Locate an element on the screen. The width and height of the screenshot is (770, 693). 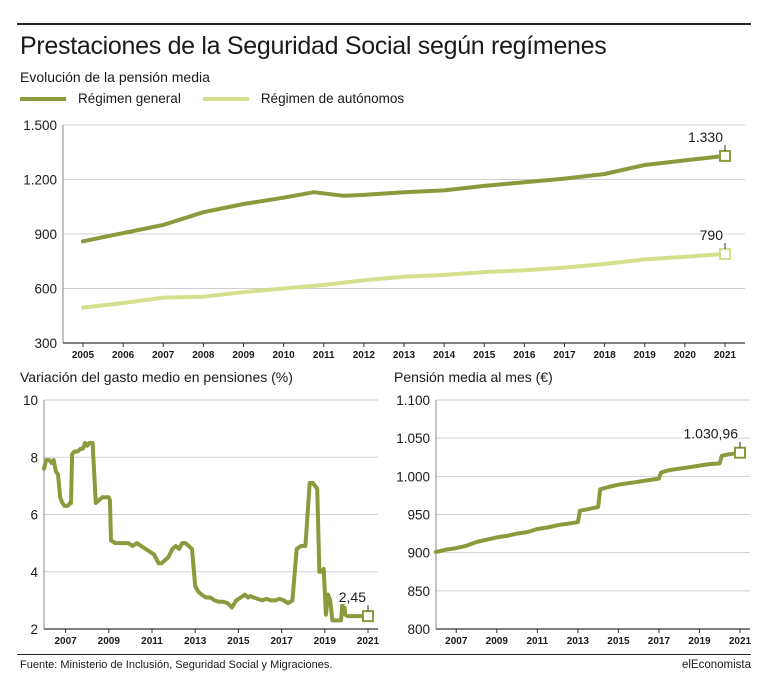
chart2-xtick-label: 2017 is located at coordinates (281, 641).